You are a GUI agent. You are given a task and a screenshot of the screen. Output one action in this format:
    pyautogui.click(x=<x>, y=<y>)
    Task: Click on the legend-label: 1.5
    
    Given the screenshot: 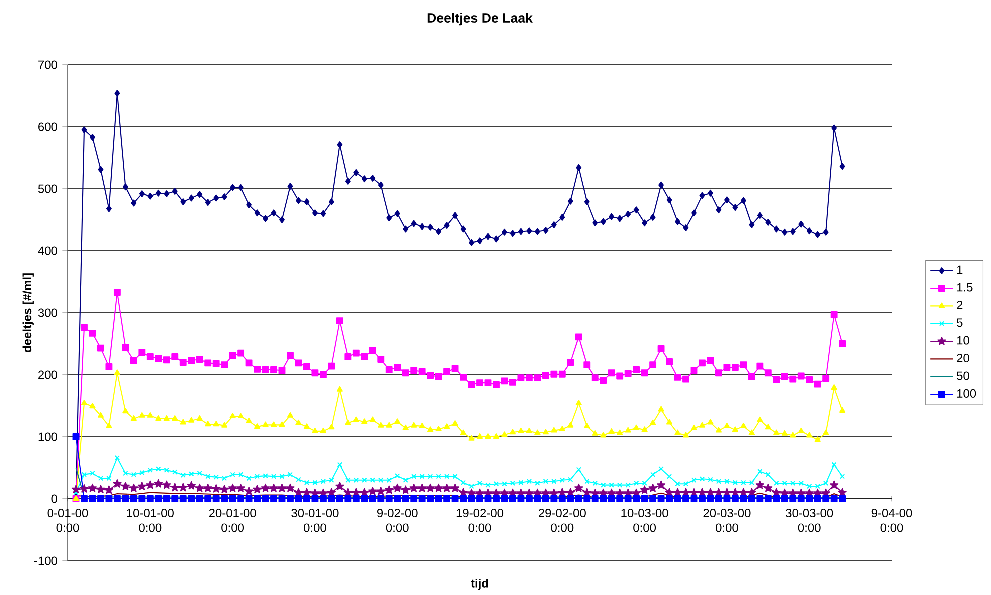 What is the action you would take?
    pyautogui.click(x=965, y=287)
    